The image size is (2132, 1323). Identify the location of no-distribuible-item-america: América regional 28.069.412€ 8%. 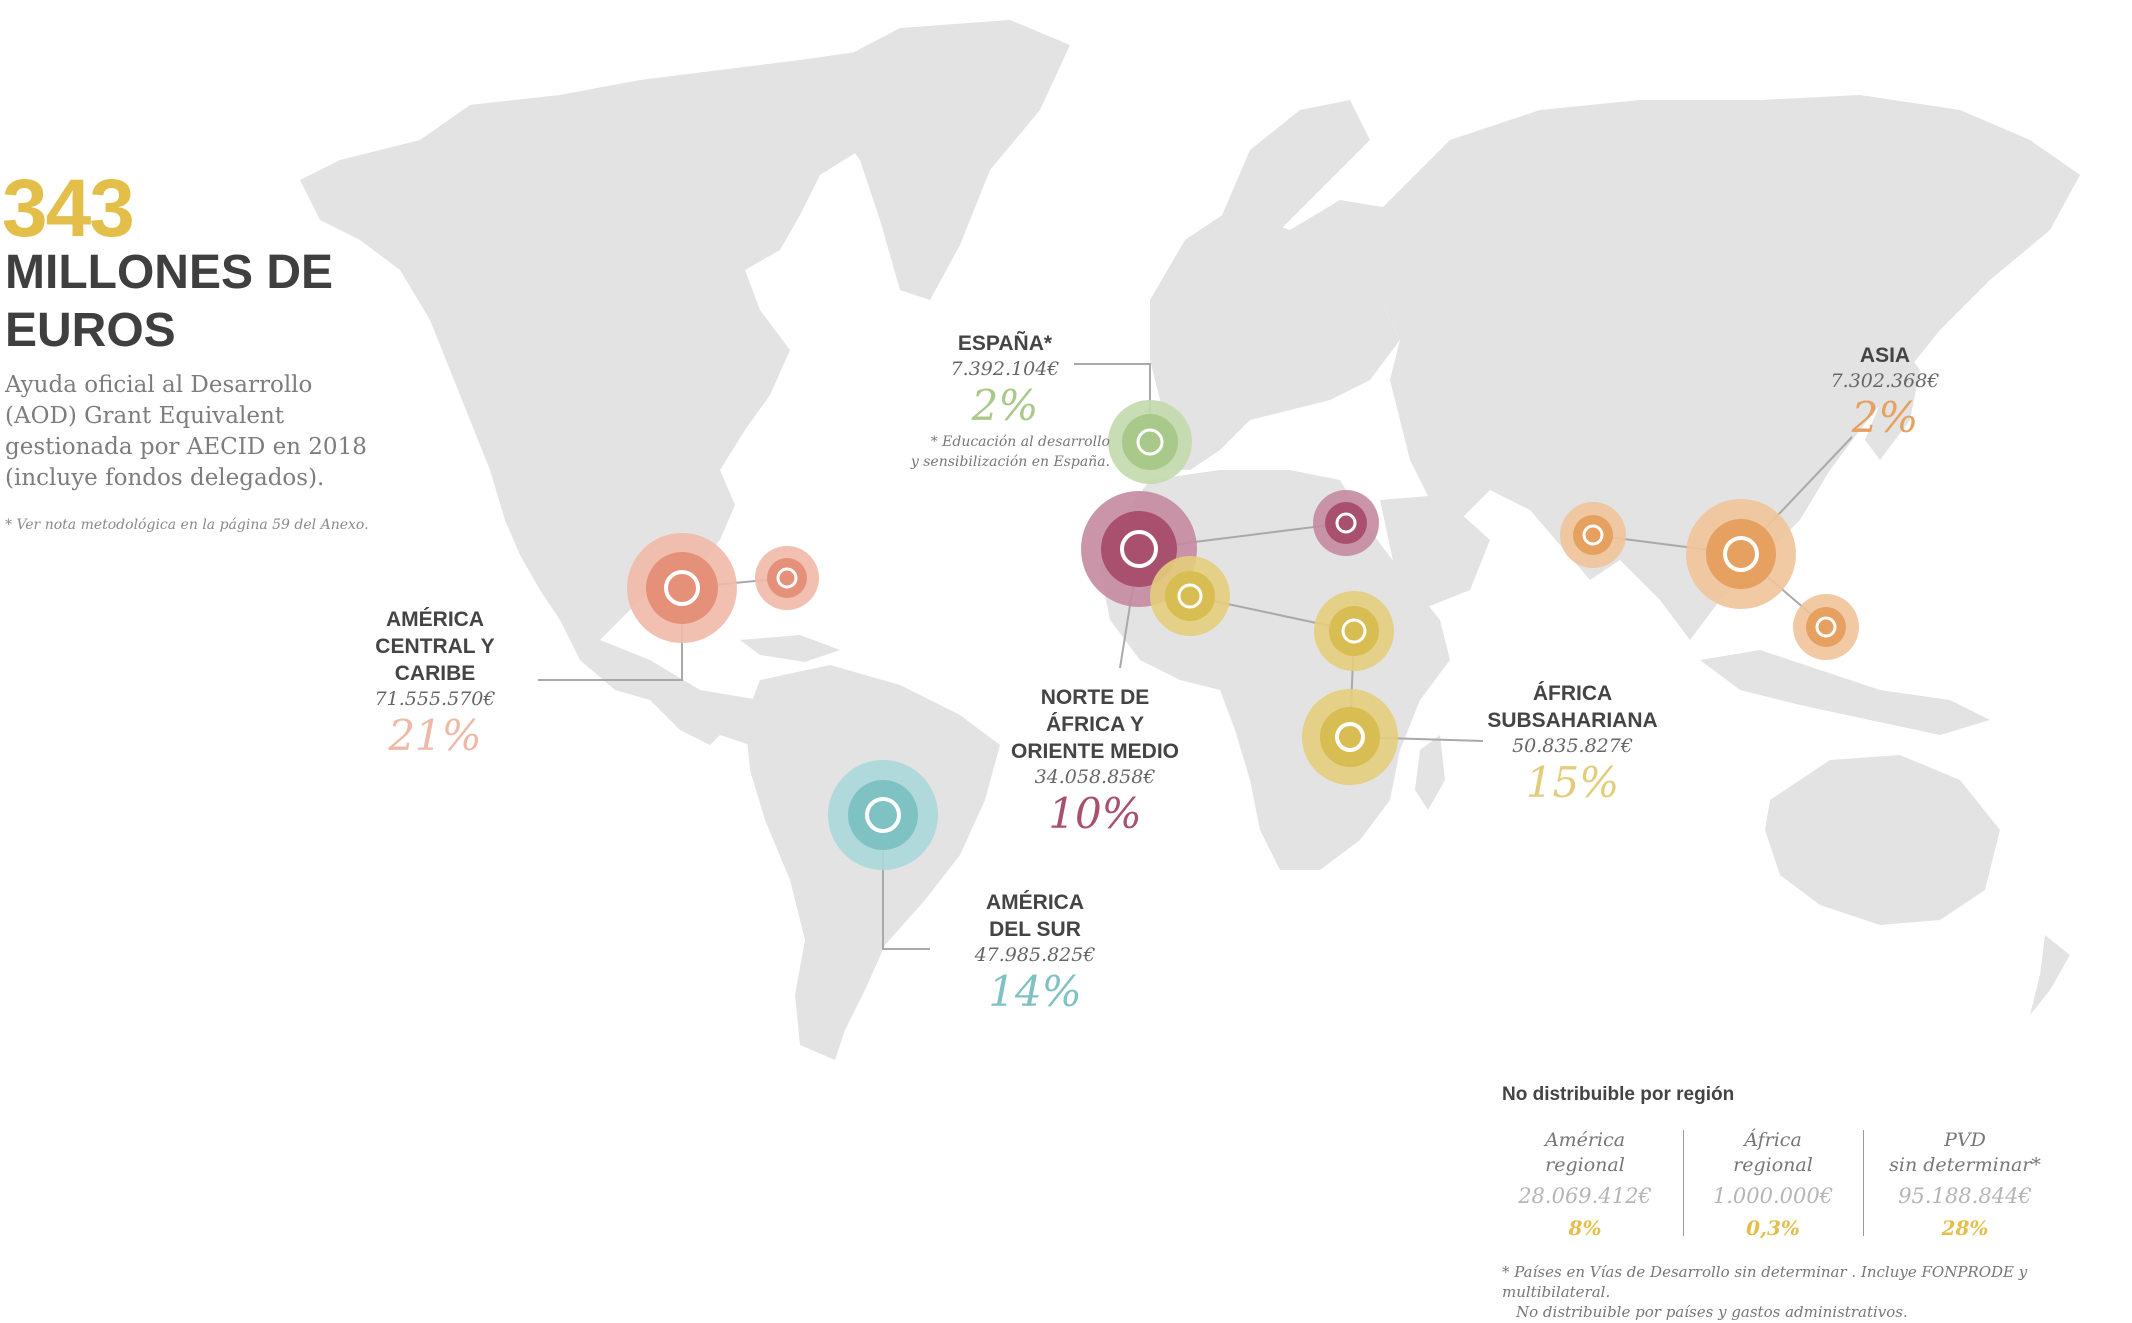
(1585, 1184).